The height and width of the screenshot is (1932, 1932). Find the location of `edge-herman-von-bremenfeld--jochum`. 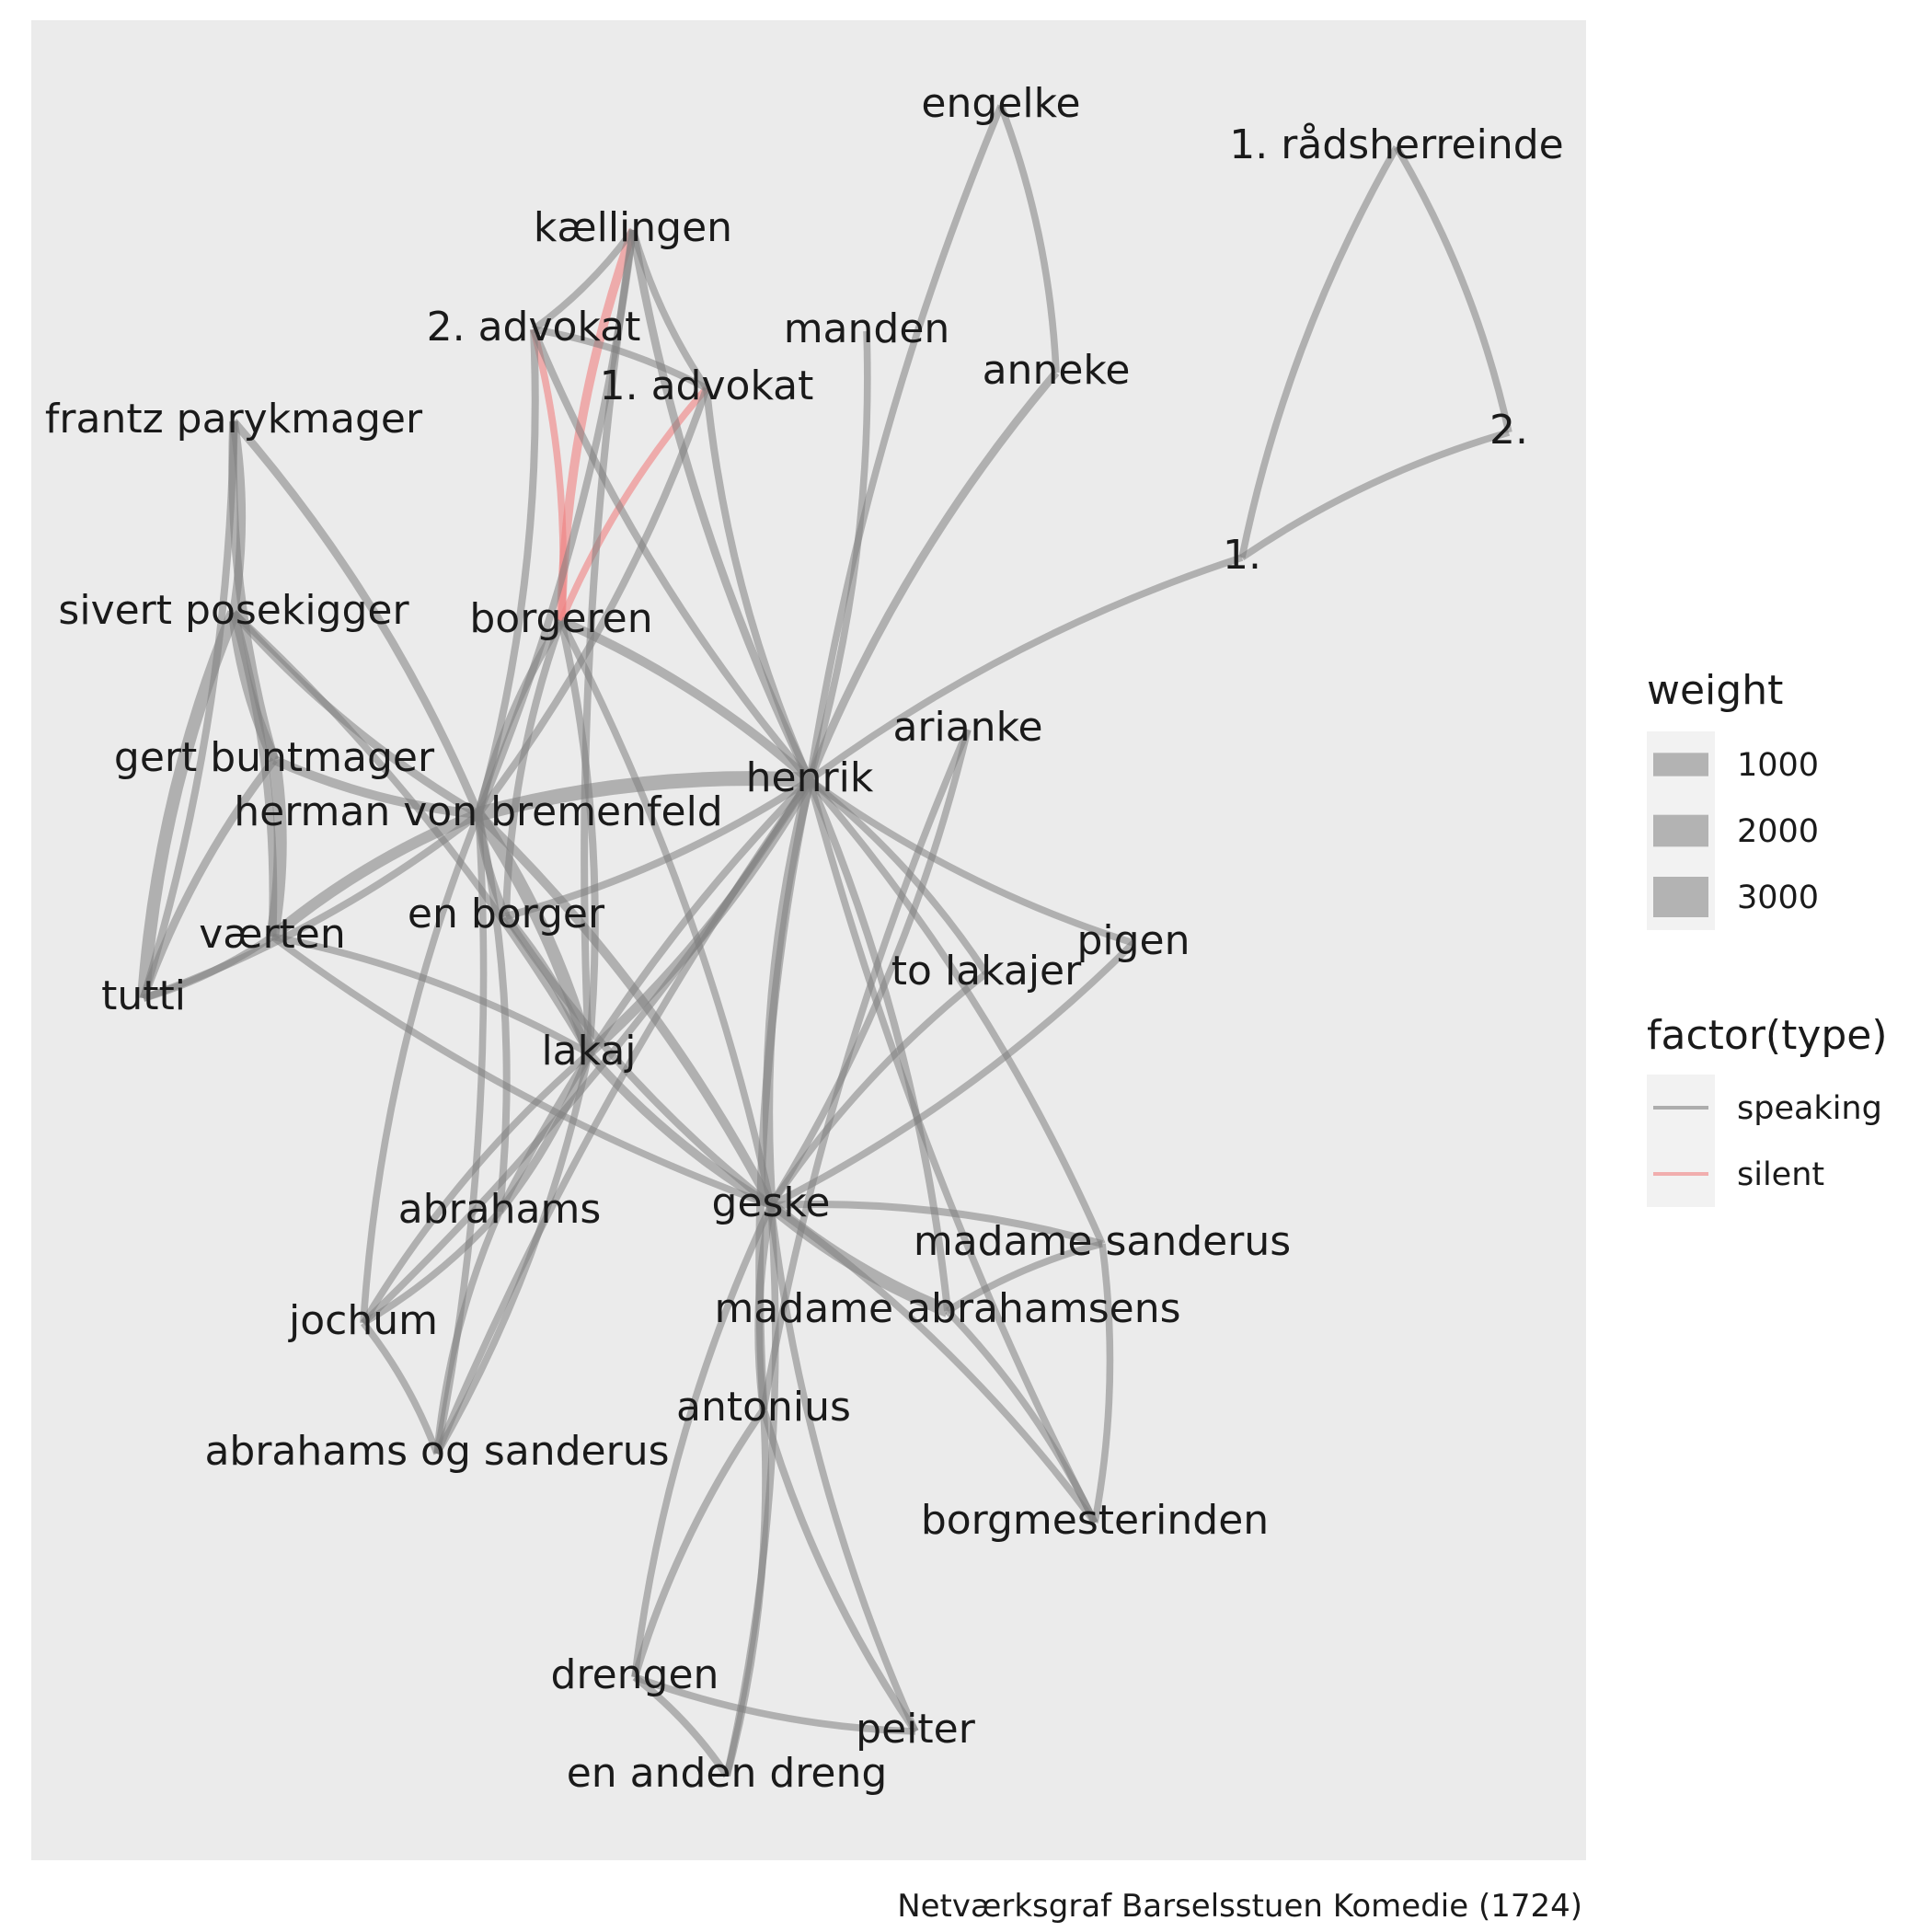

edge-herman-von-bremenfeld--jochum is located at coordinates (421, 1068).